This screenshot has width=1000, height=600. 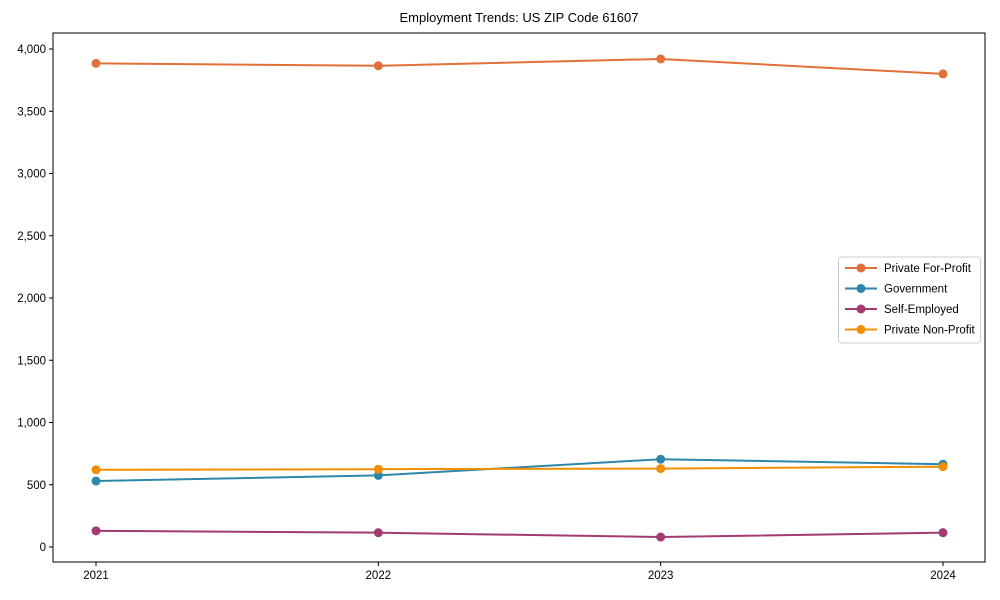 What do you see at coordinates (943, 576) in the screenshot?
I see `x-tick-label: 2024` at bounding box center [943, 576].